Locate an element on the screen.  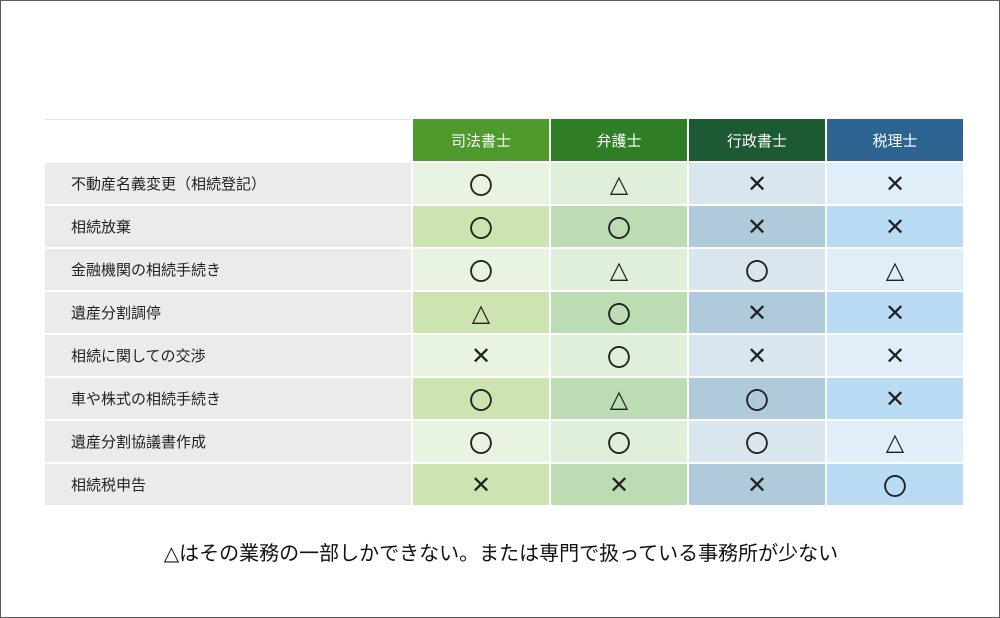
row-label: 相続に関しての交渉 is located at coordinates (228, 355).